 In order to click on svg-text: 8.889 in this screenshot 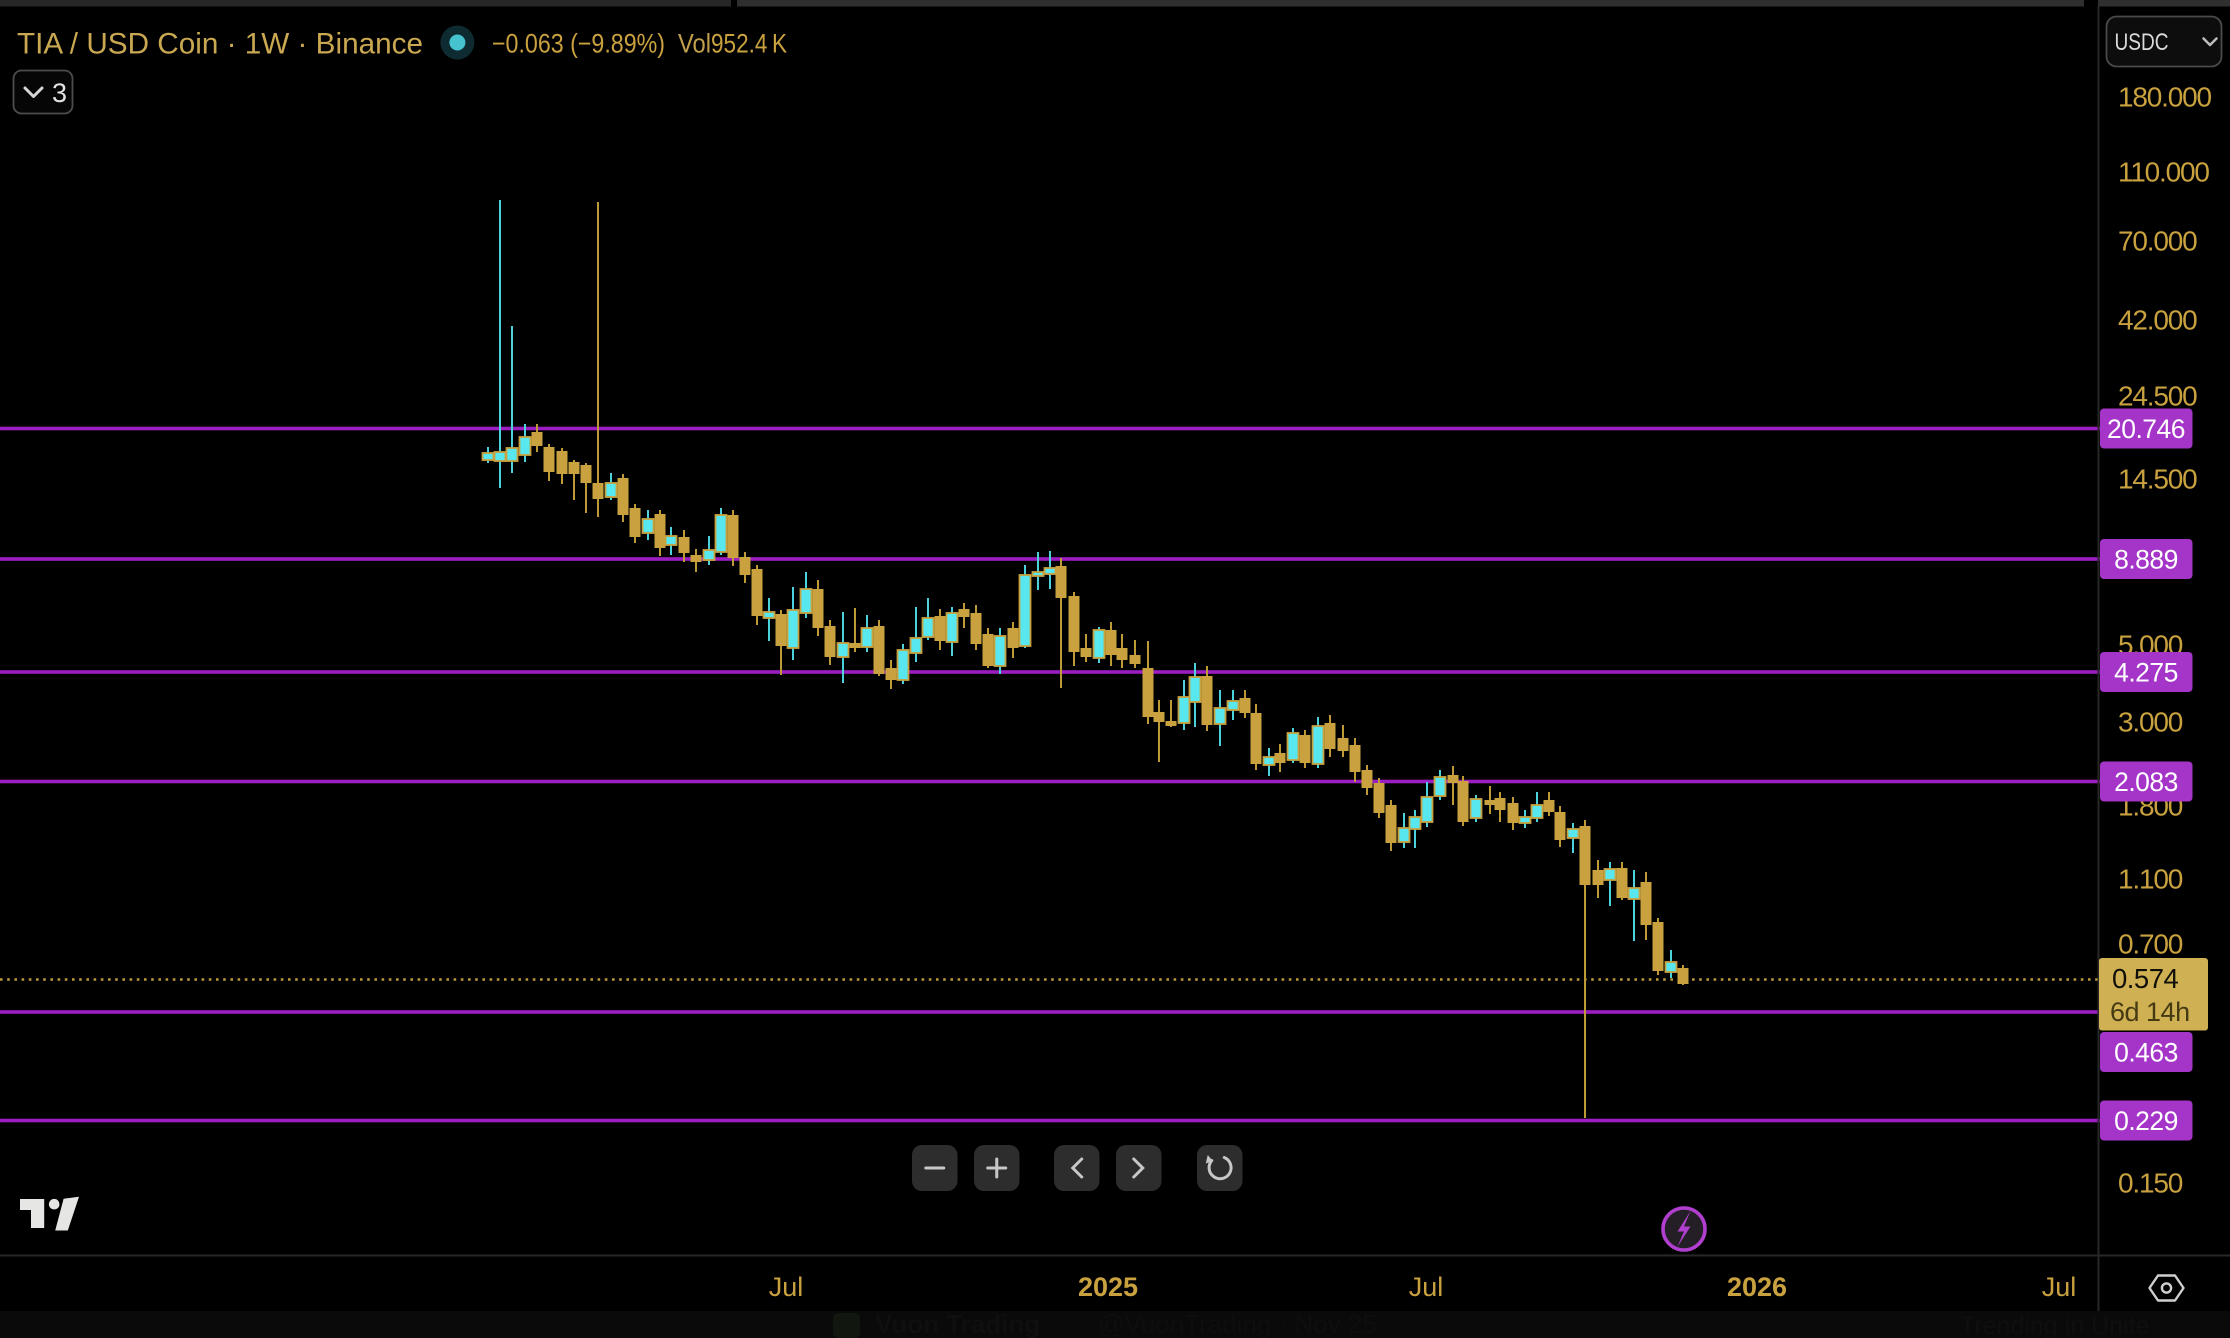, I will do `click(2146, 560)`.